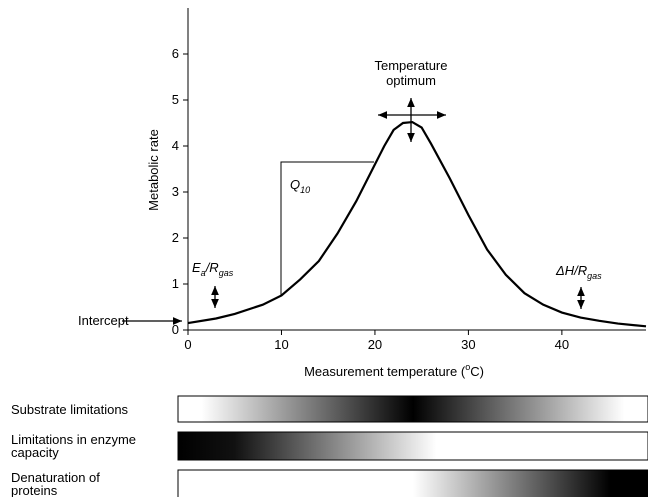 The width and height of the screenshot is (648, 497). I want to click on constraint-label: Substrate limitations, so click(70, 409).